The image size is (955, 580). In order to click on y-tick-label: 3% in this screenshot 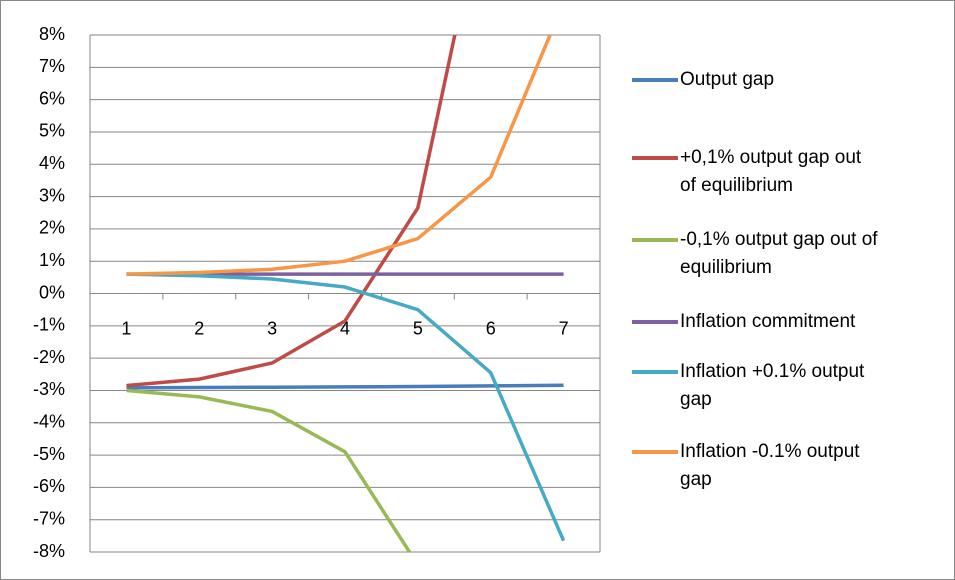, I will do `click(52, 195)`.